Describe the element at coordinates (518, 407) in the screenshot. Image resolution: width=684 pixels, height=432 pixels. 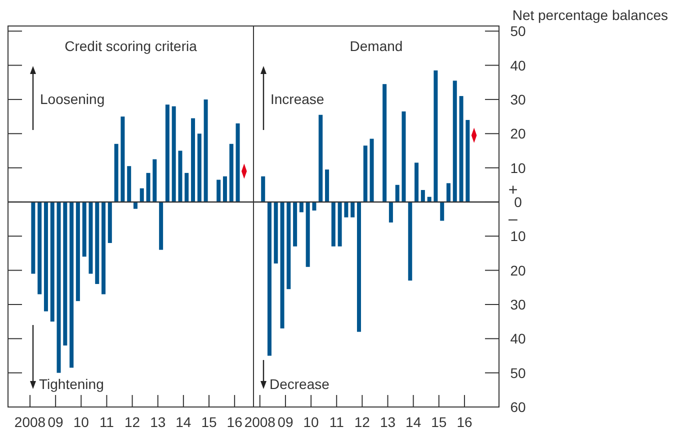
I see `y-tick-label: 60` at that location.